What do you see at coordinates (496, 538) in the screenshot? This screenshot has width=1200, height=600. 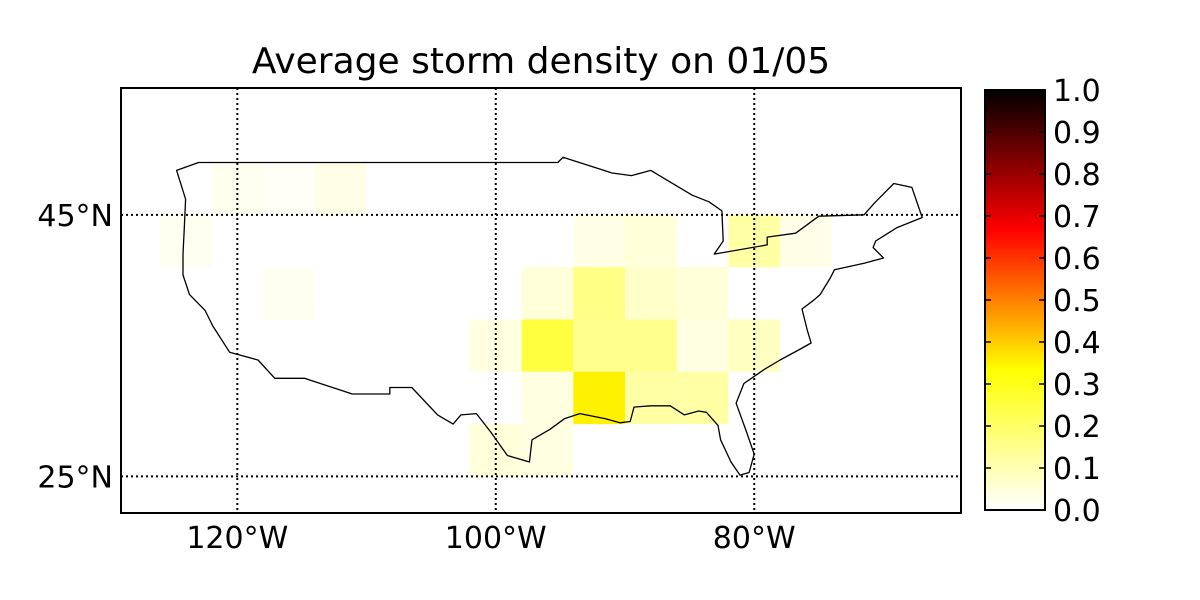 I see `longitude-tick-label: 100°W` at bounding box center [496, 538].